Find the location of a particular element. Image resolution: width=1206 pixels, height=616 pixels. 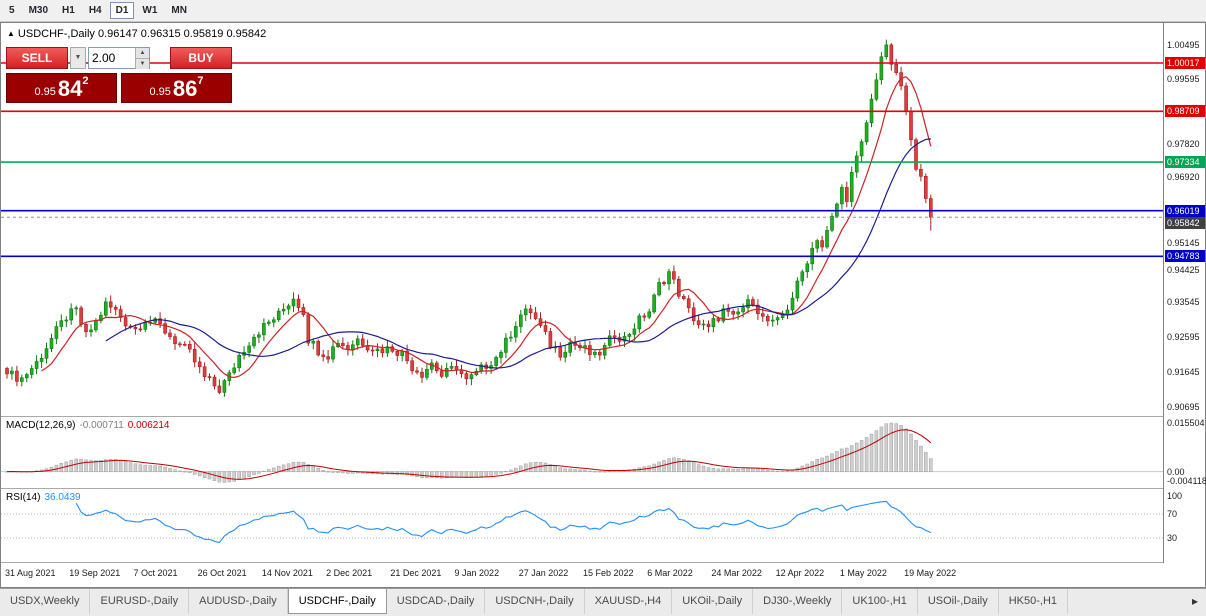

date-label: 1 May 2022 is located at coordinates (863, 573).